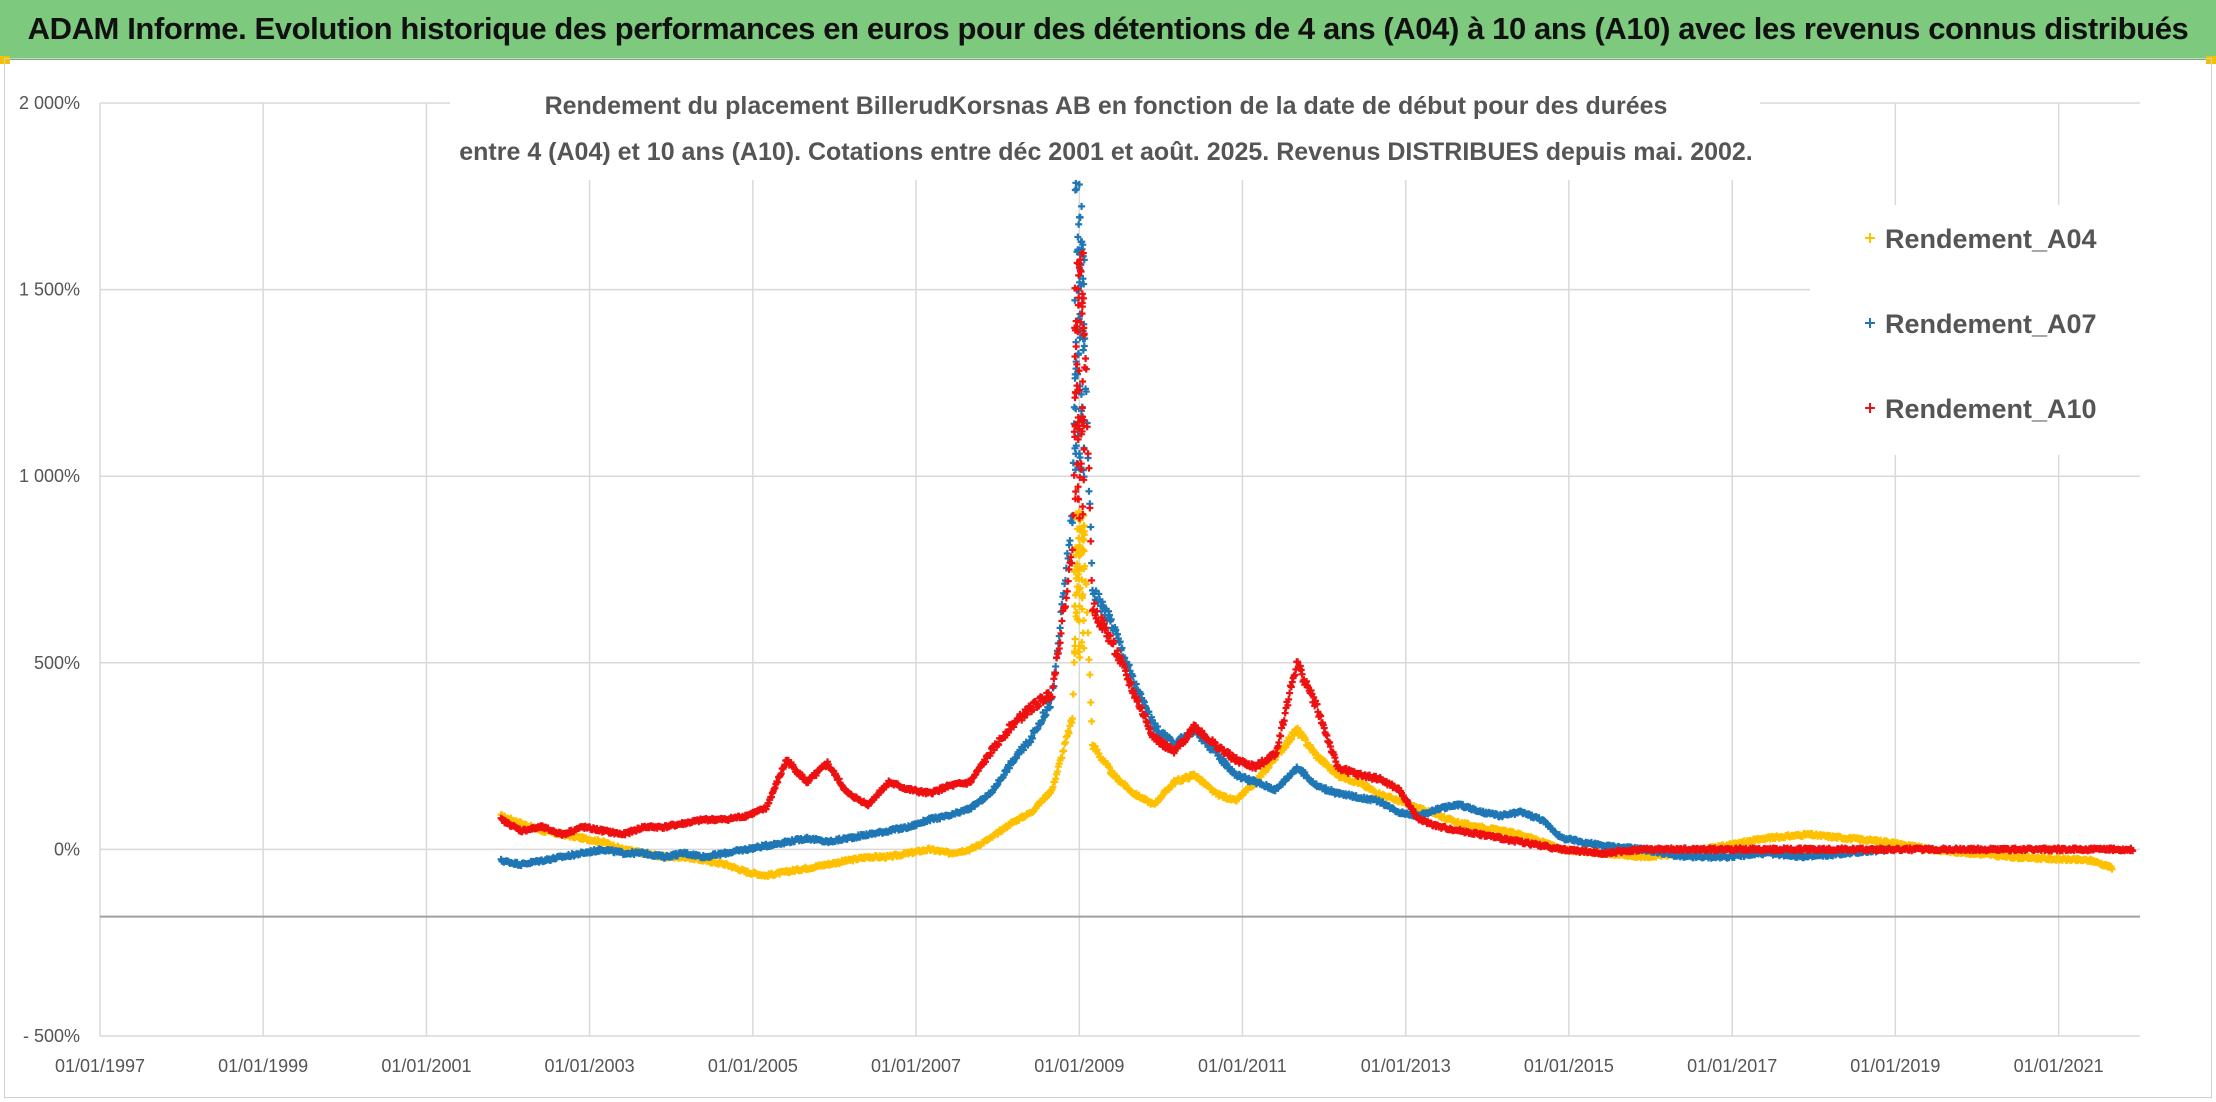 The width and height of the screenshot is (2216, 1102). What do you see at coordinates (426, 1066) in the screenshot?
I see `x-tick-label: 01/01/2001` at bounding box center [426, 1066].